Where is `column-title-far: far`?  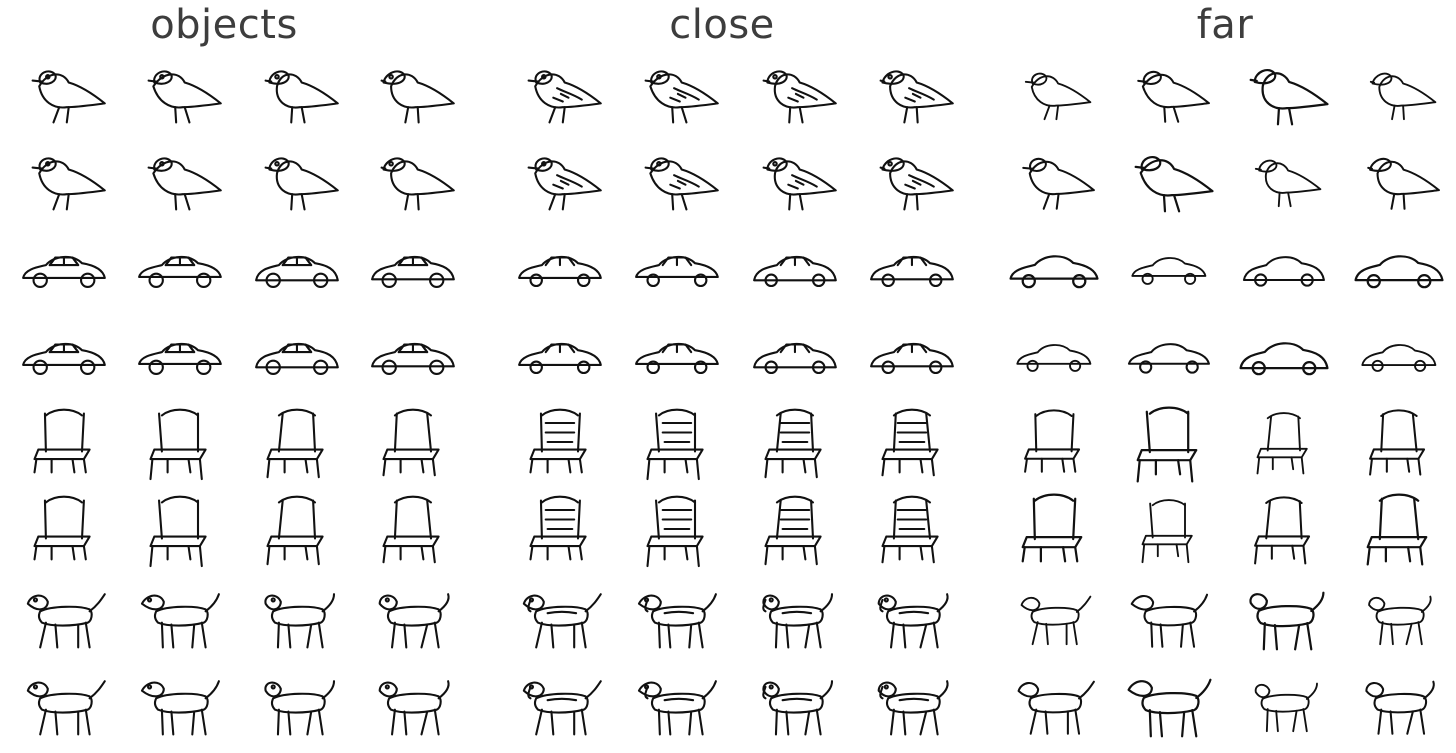 column-title-far: far is located at coordinates (1225, 25).